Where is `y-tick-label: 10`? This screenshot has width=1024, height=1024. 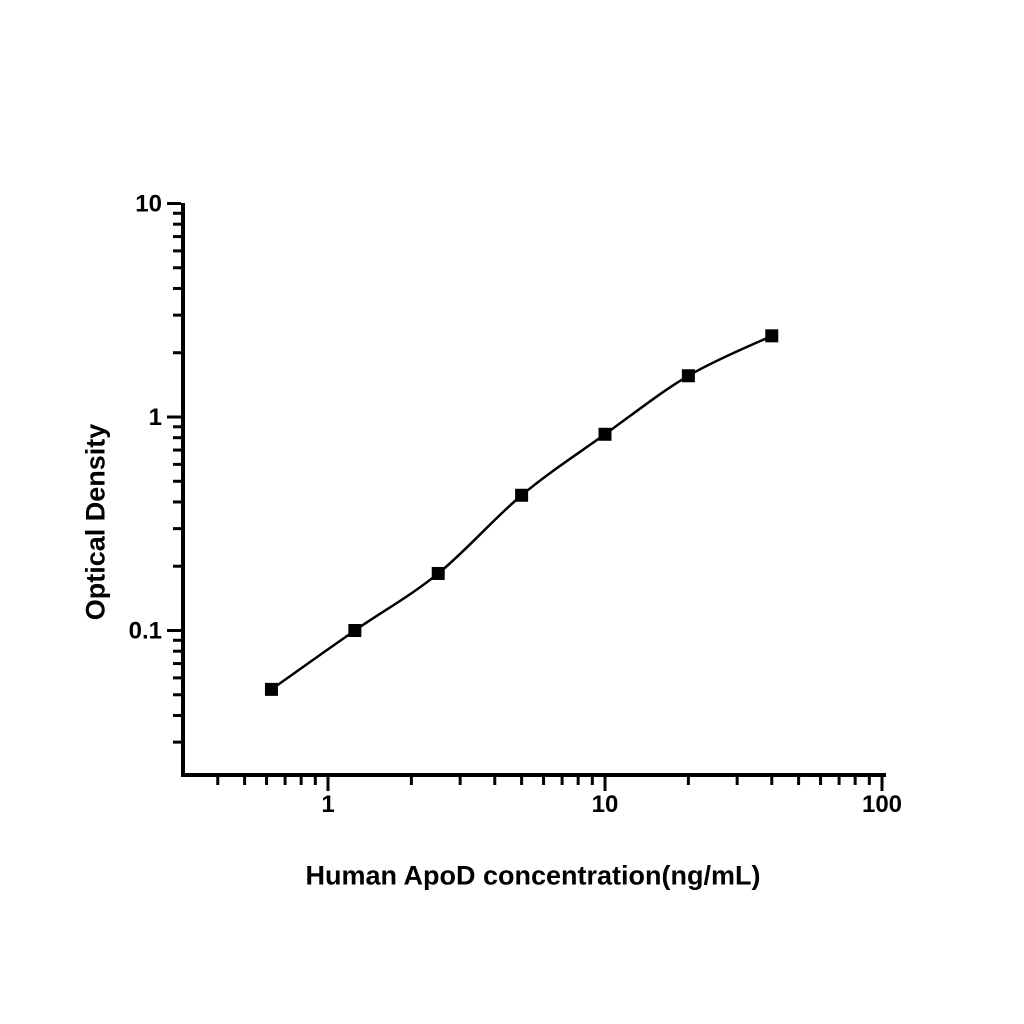
y-tick-label: 10 is located at coordinates (148, 204).